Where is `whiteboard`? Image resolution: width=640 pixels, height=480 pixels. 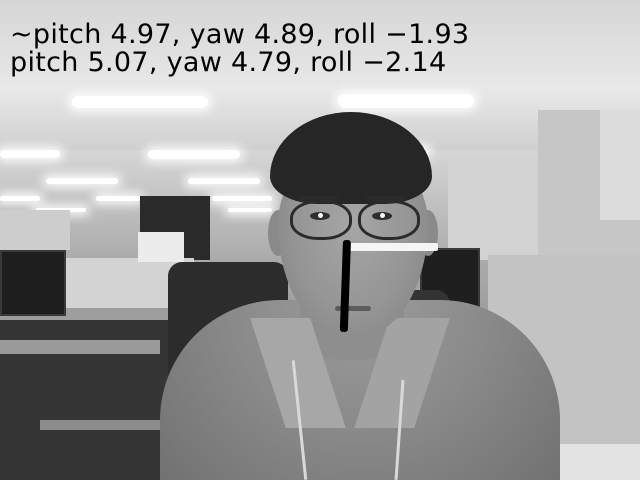
whiteboard is located at coordinates (161, 247).